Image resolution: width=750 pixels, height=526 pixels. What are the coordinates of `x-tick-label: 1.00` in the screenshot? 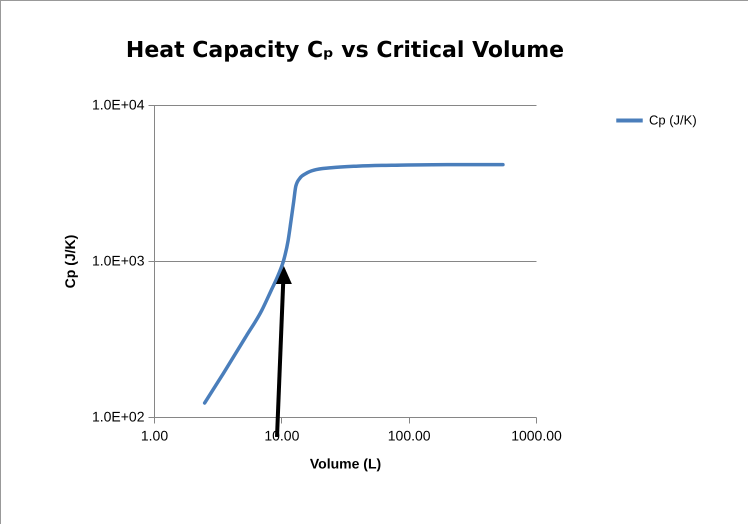 It's located at (154, 436).